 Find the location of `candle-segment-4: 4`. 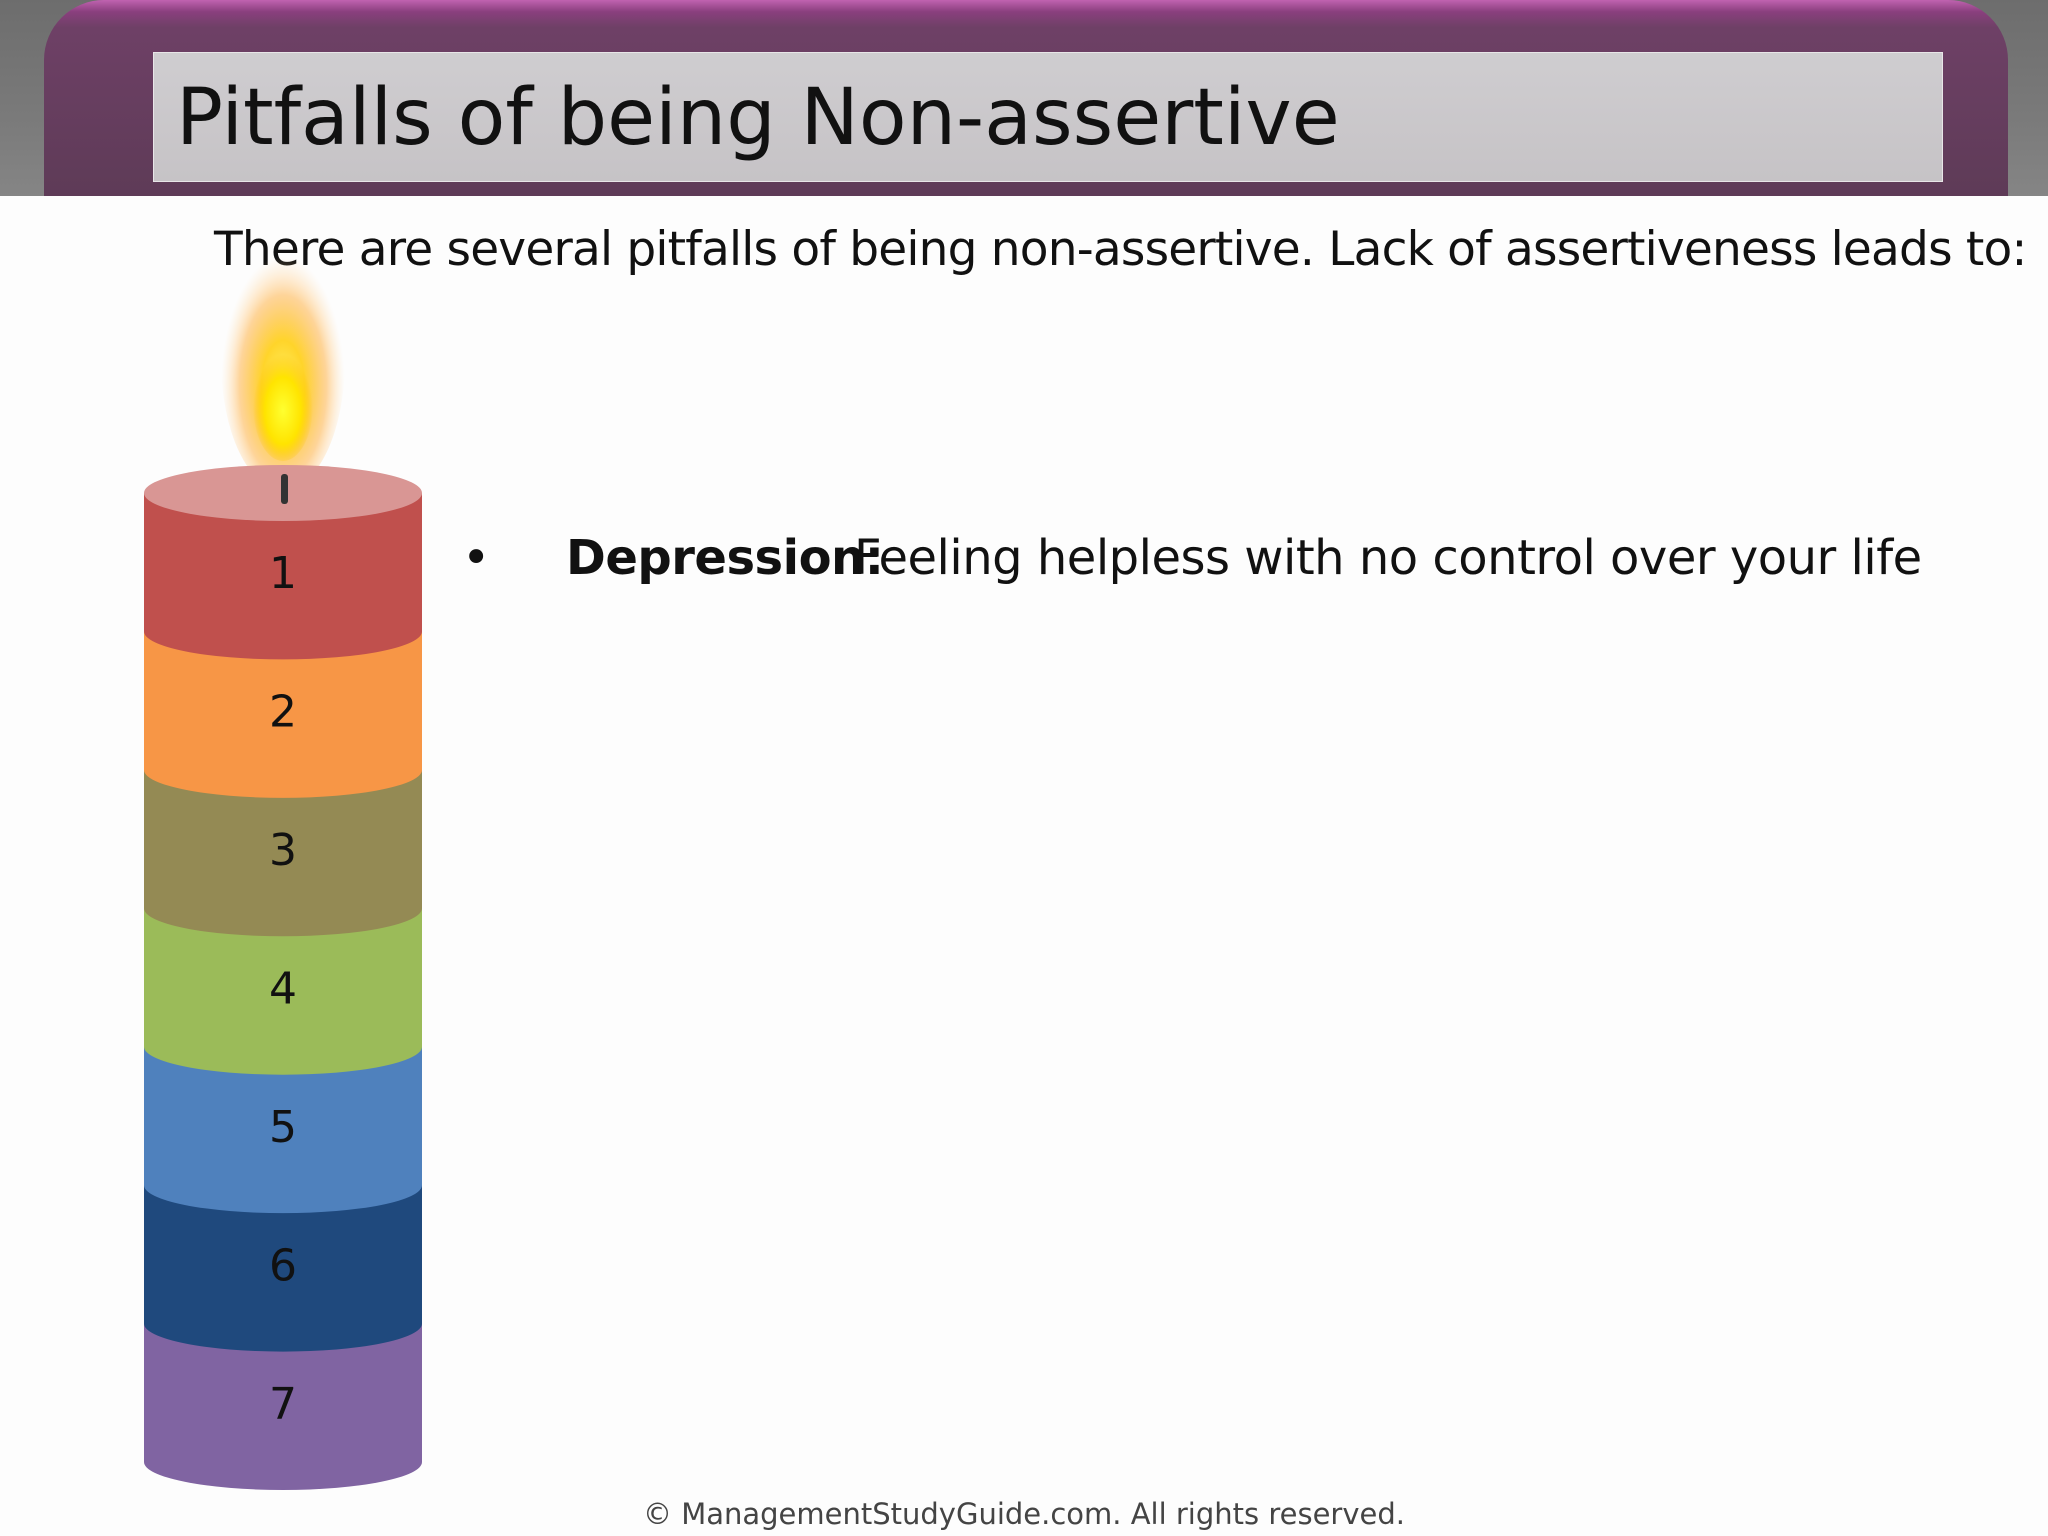

candle-segment-4: 4 is located at coordinates (283, 991).